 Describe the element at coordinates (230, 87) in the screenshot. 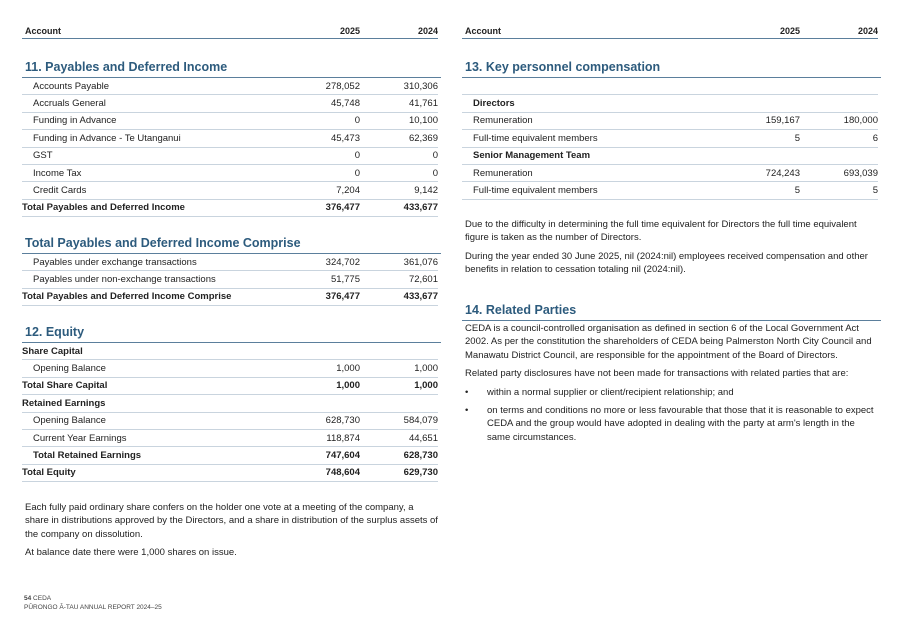

I see `table-row: Accounts Payable 278,052 310,306` at that location.